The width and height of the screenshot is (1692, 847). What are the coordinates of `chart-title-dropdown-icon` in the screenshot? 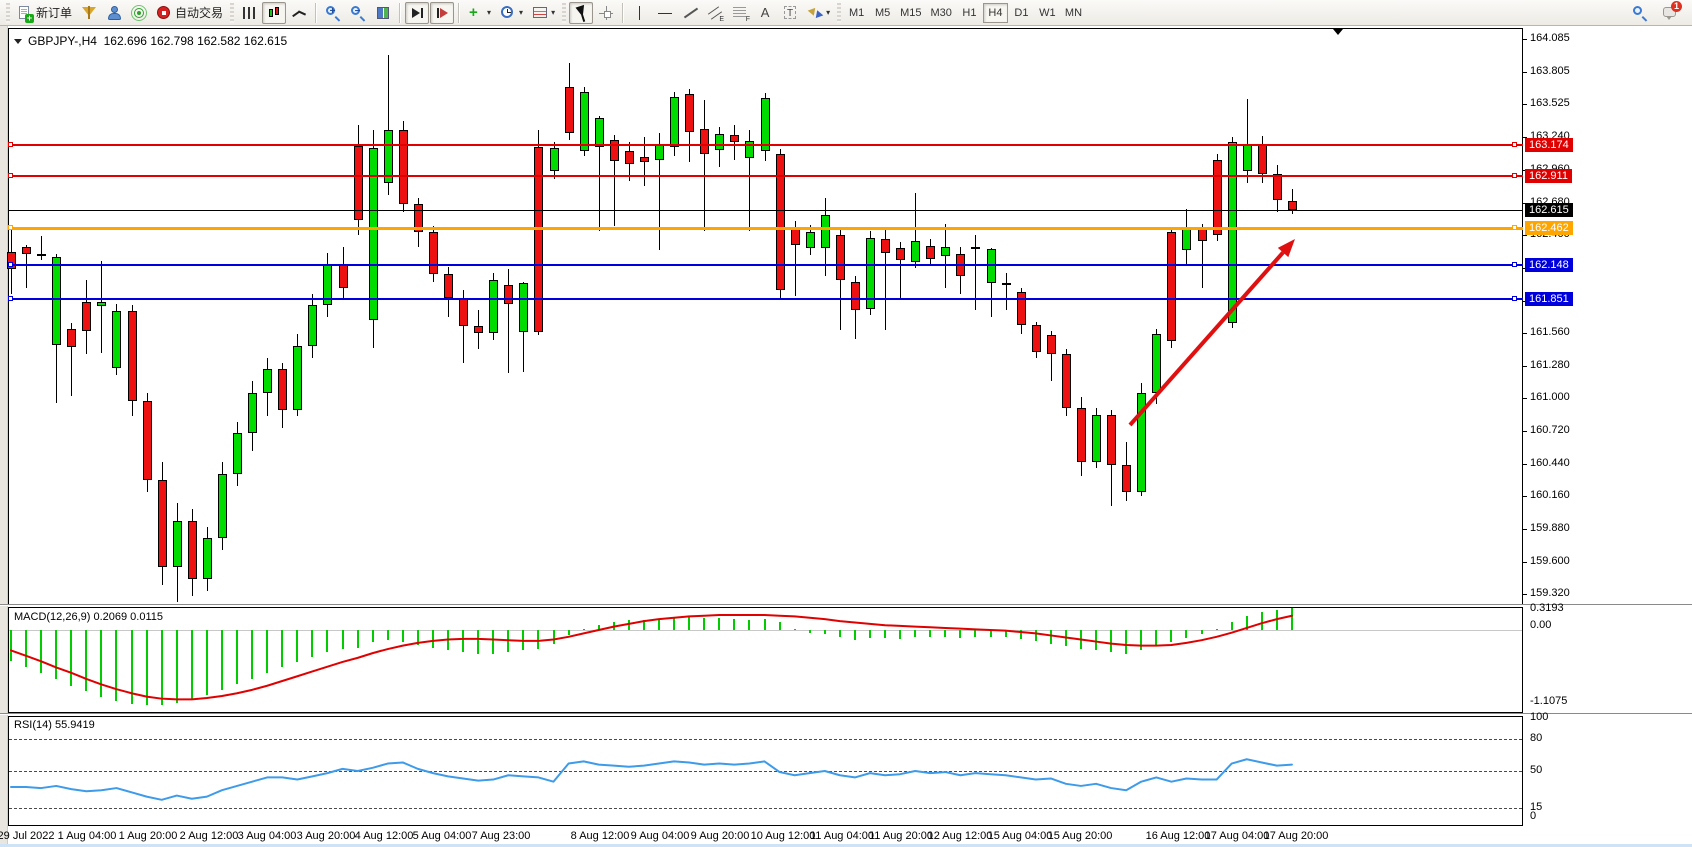 It's located at (18, 42).